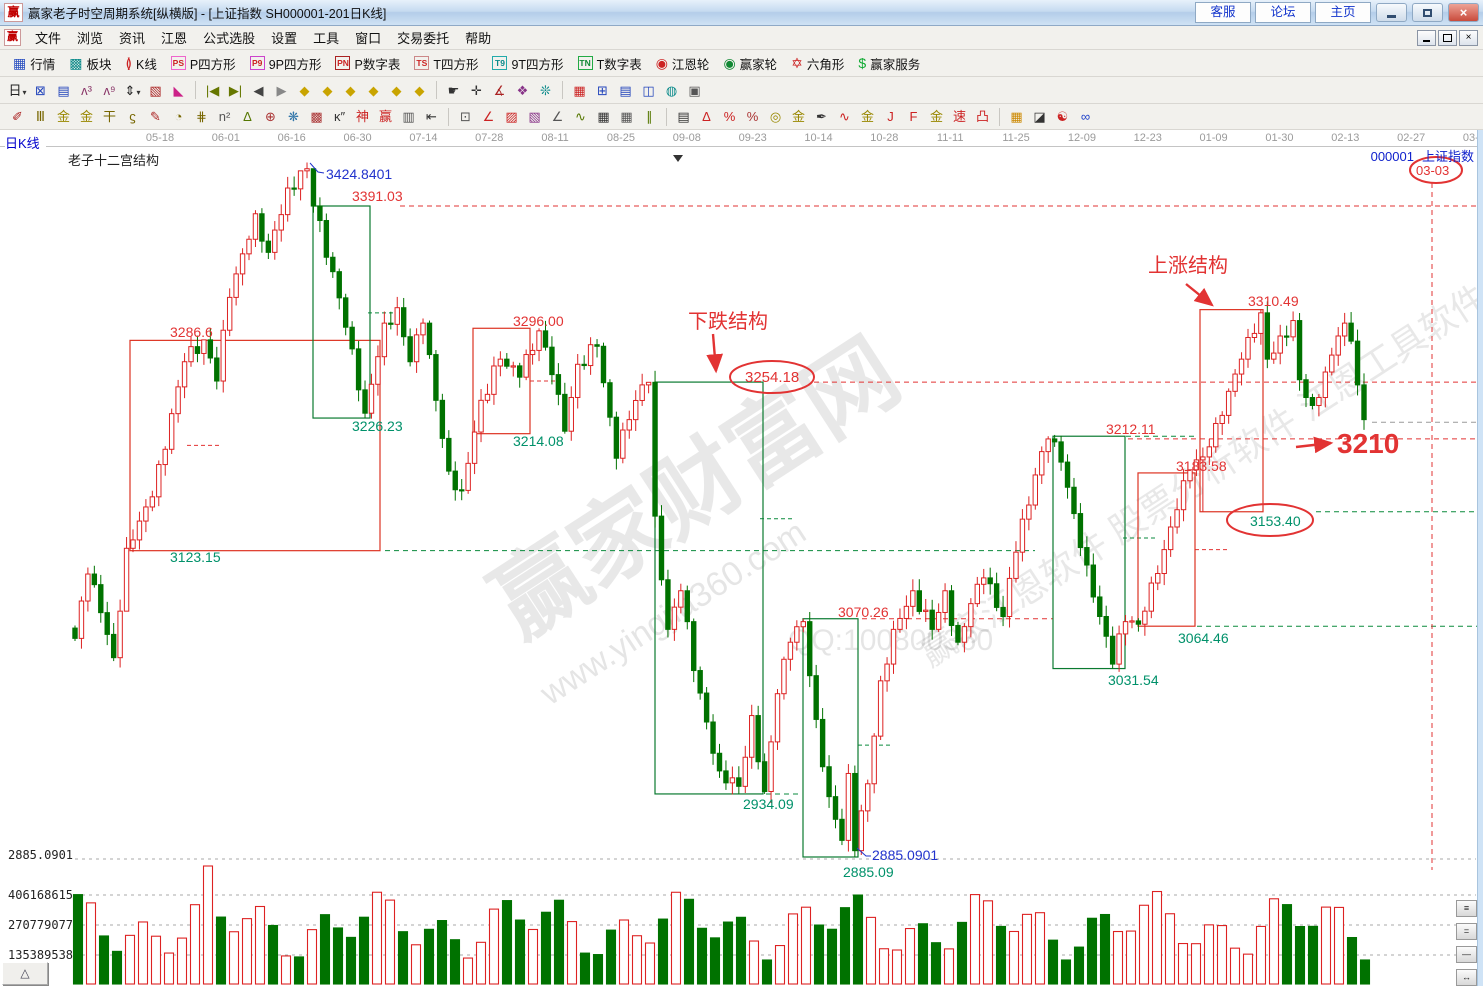  I want to click on f-bar-tool: 干, so click(109, 116).